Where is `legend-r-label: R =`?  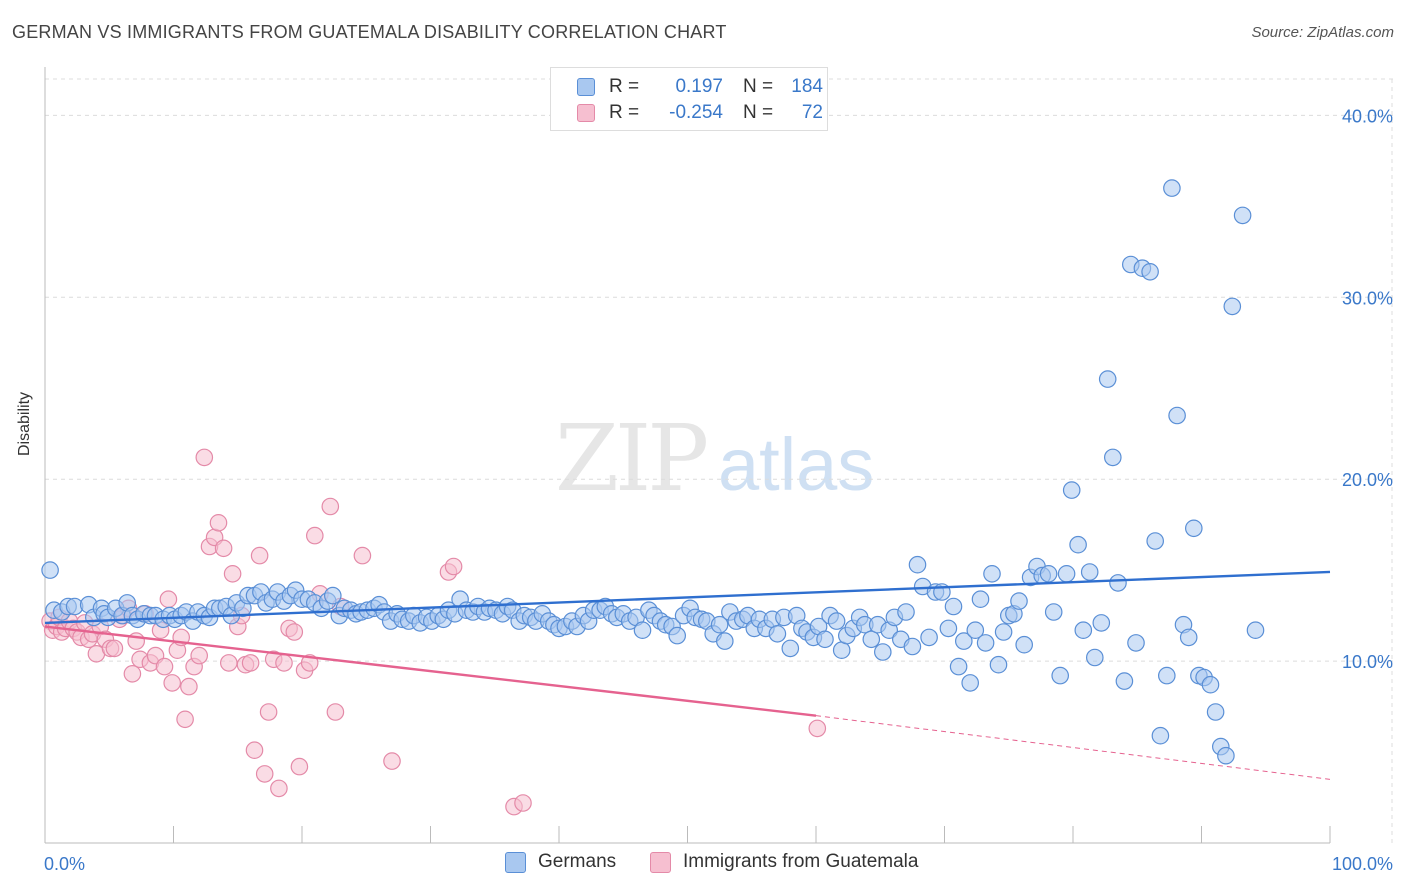
legend-r-label: R = is located at coordinates (624, 86).